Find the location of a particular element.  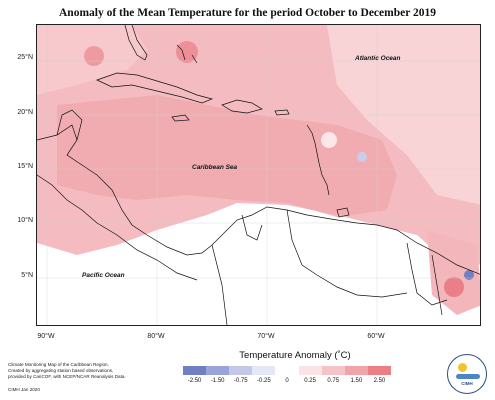

lat-tick-20n: 20°N is located at coordinates (25, 112).